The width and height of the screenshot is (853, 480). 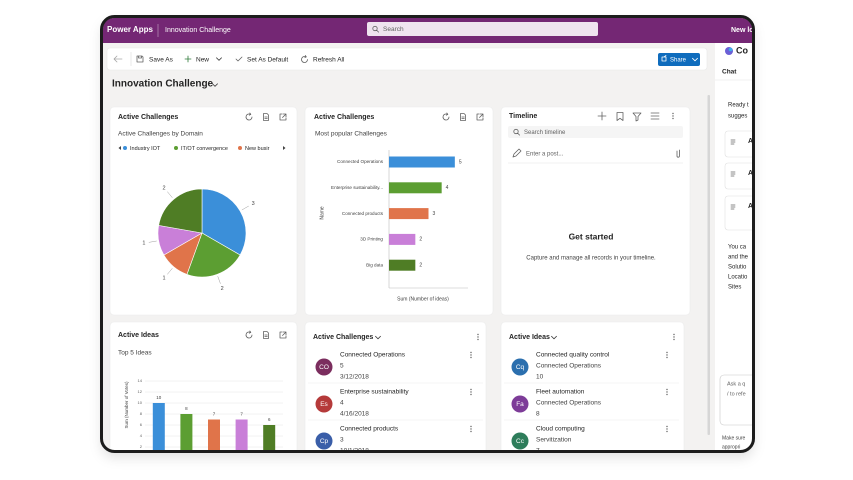 I want to click on refresh-icon, so click(x=249, y=116).